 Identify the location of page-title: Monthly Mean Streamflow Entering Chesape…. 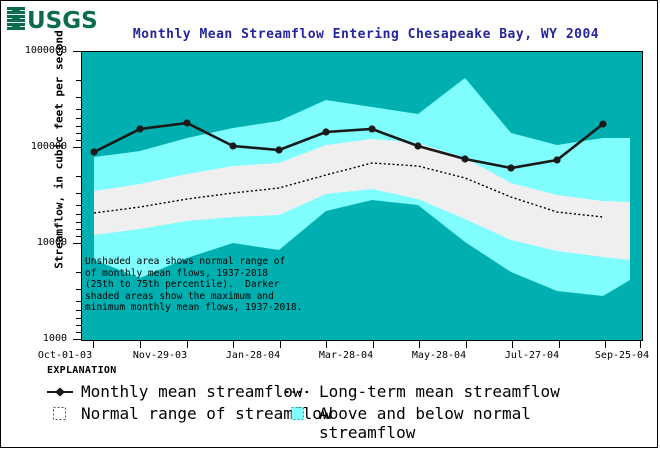
(366, 34).